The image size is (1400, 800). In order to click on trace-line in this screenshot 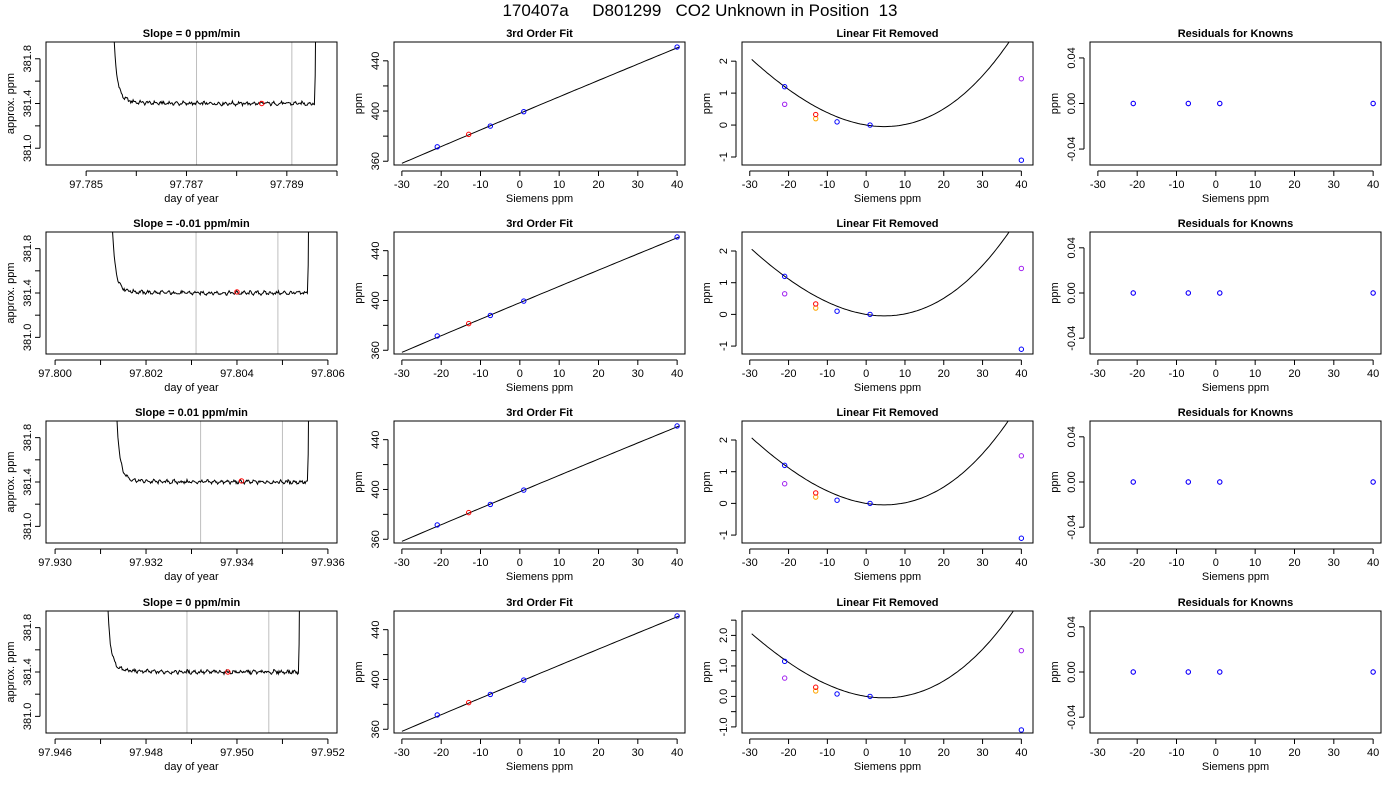, I will do `click(214, 75)`.